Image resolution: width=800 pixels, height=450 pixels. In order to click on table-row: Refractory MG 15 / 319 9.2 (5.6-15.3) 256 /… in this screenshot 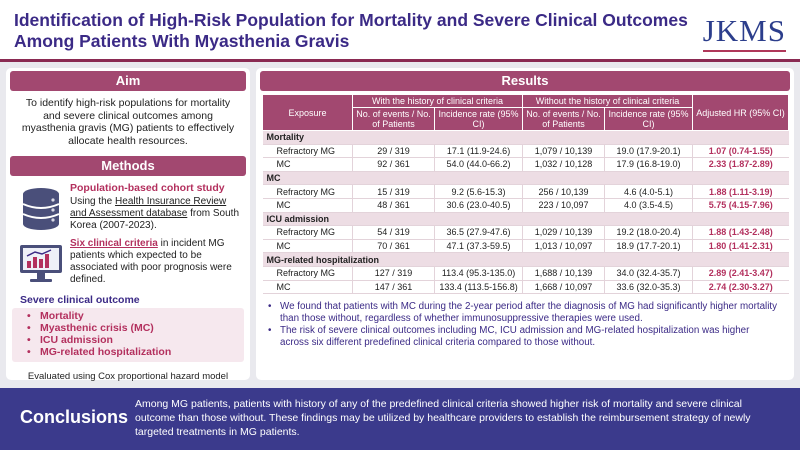, I will do `click(525, 191)`.